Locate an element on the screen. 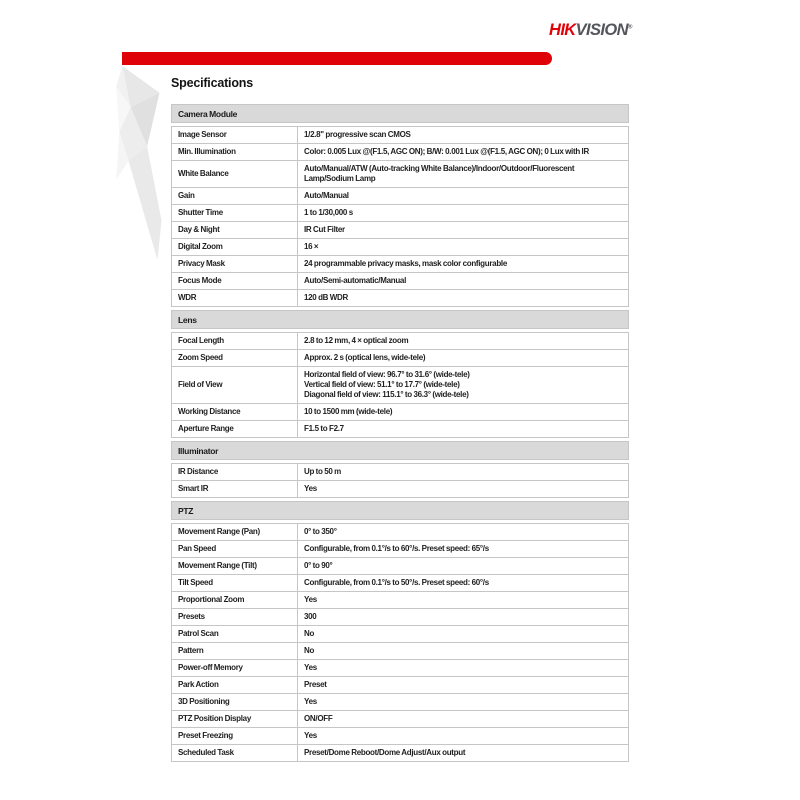 Image resolution: width=800 pixels, height=800 pixels. spec-value: 300 is located at coordinates (310, 616).